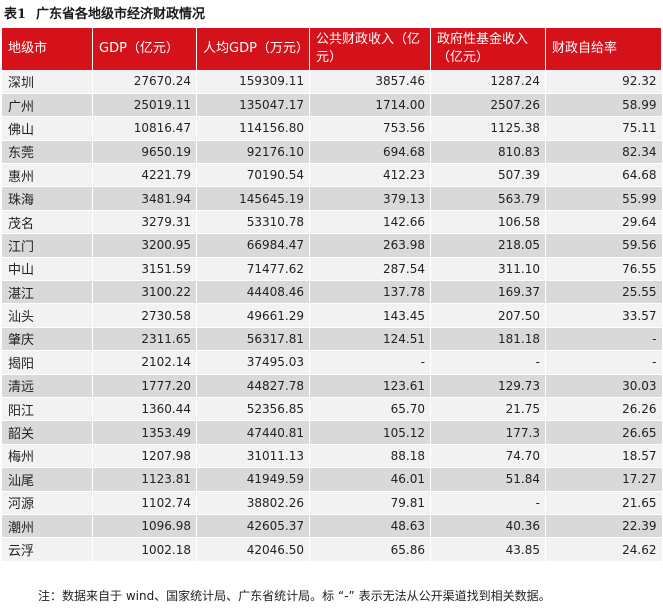 The height and width of the screenshot is (611, 663). I want to click on table-row: 汕头 2730.58 49661.29 143.45 207.50 33.57, so click(331, 315).